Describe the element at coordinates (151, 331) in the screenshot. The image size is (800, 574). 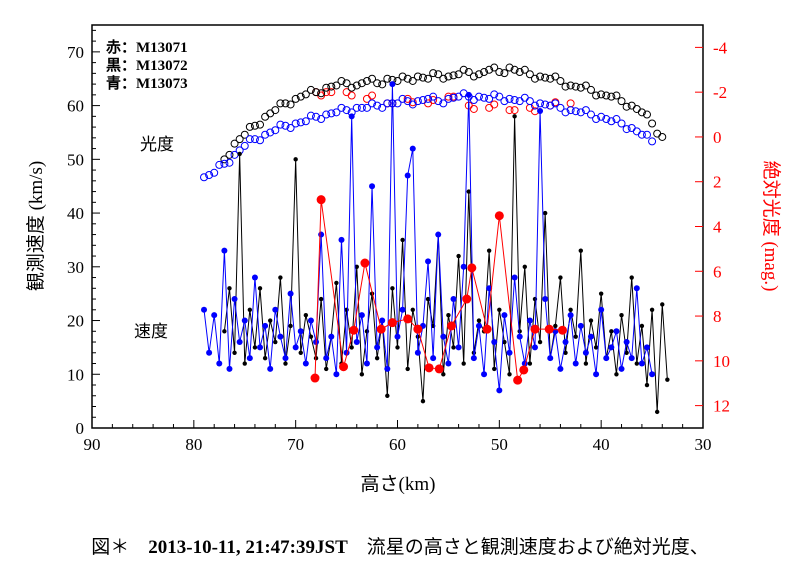
I see `annotation-velocity: 速度` at that location.